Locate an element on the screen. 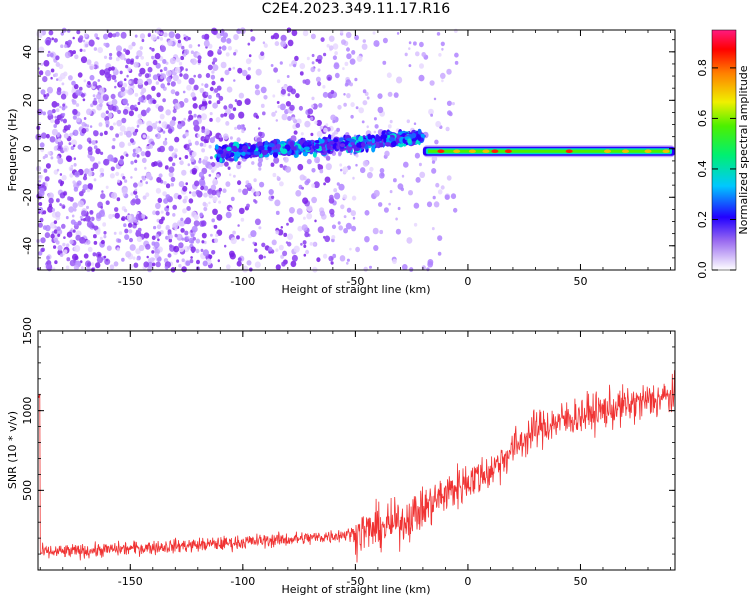 The height and width of the screenshot is (600, 750). colorbar-tick-label: 0.8 is located at coordinates (702, 68).